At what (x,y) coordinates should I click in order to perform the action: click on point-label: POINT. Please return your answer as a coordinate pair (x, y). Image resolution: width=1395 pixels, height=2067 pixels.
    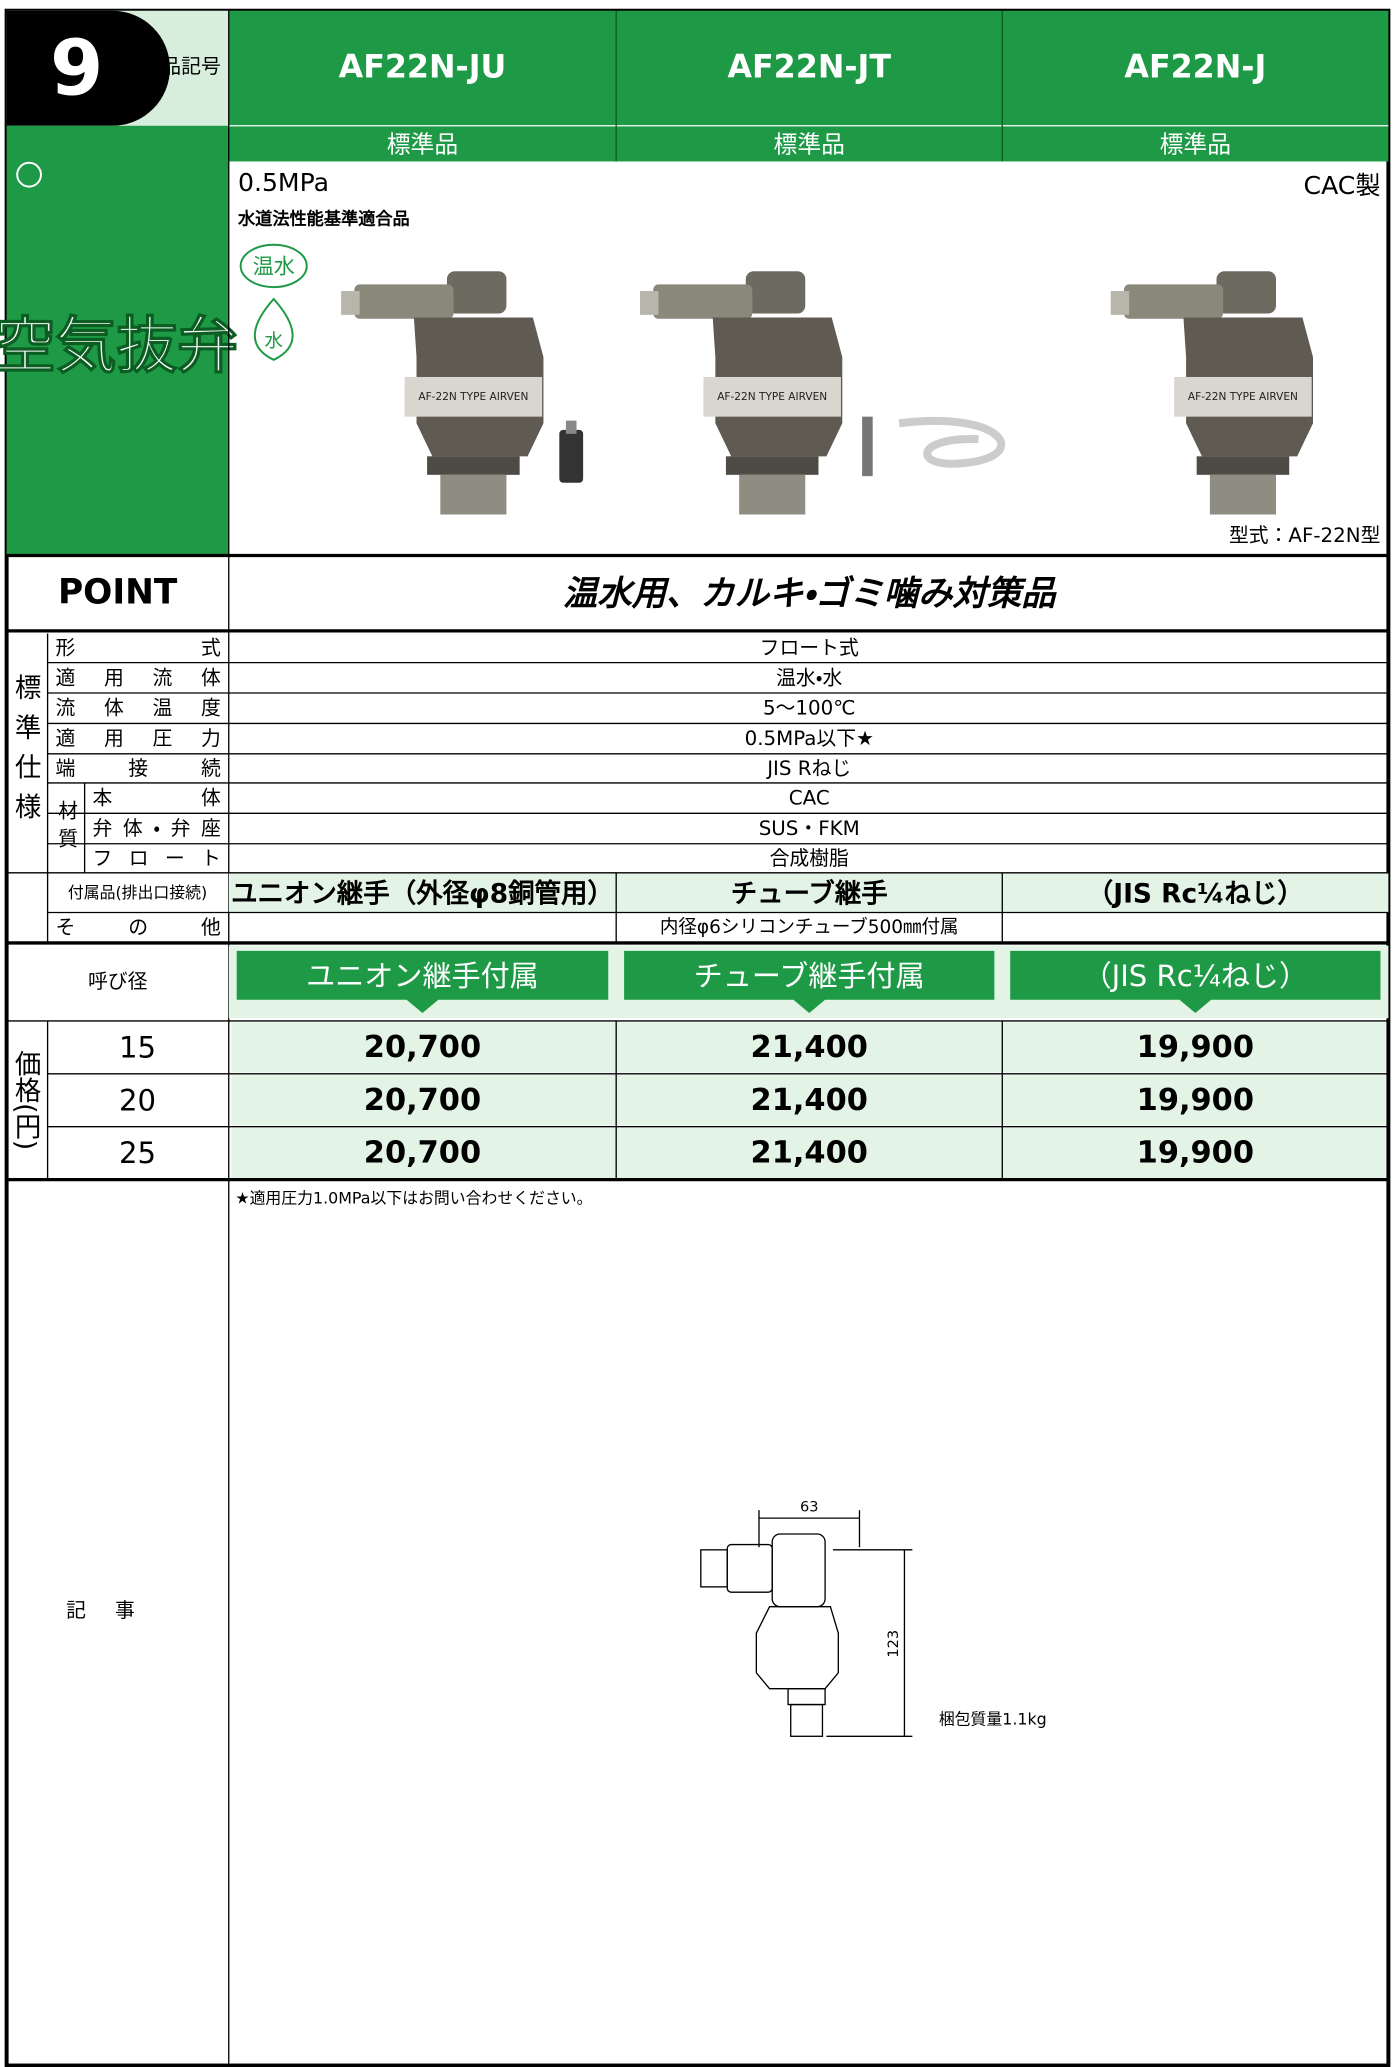
    Looking at the image, I should click on (118, 593).